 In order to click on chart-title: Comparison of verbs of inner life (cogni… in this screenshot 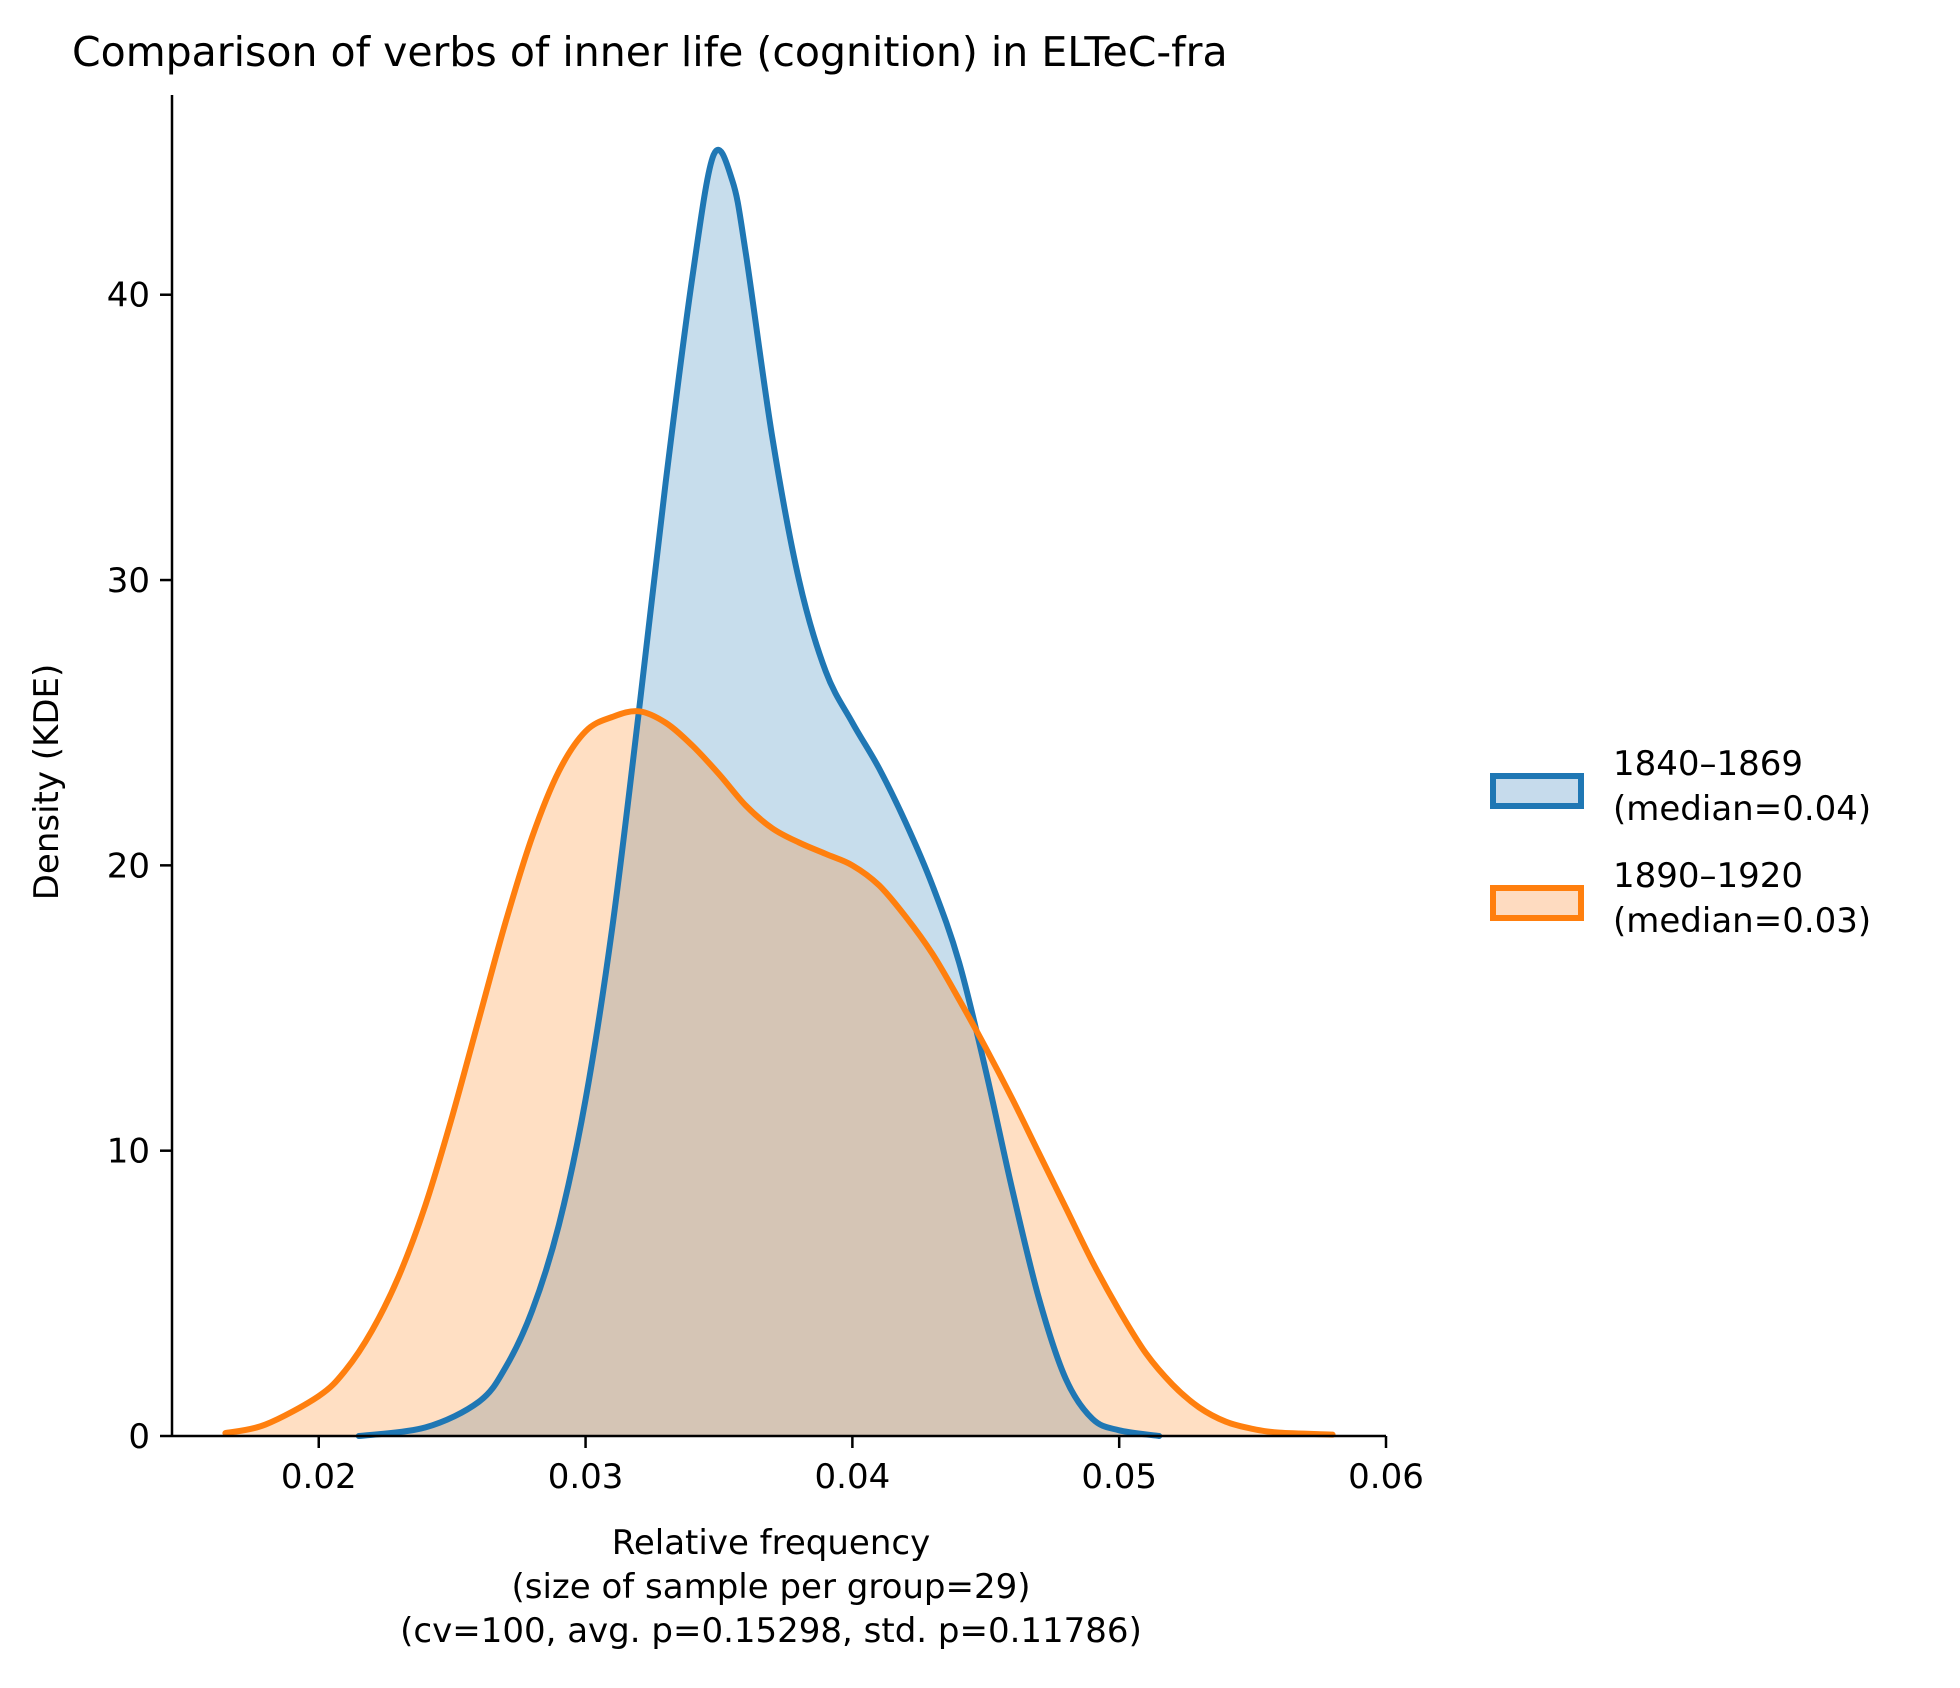, I will do `click(650, 52)`.